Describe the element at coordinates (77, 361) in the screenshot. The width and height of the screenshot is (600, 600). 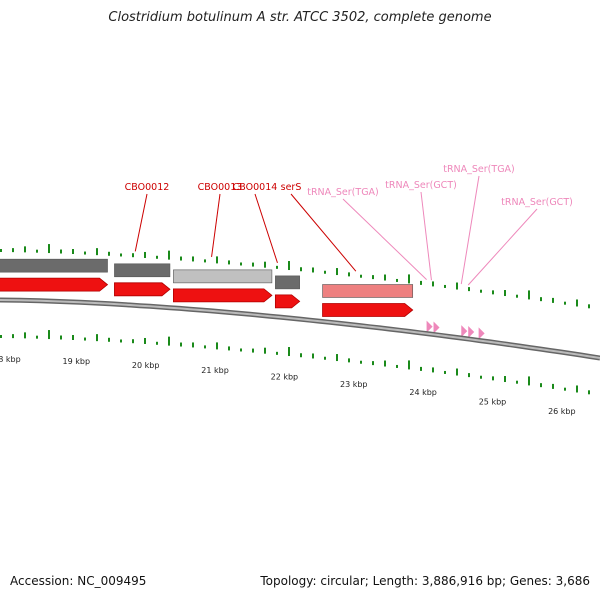
I see `kbp-label: 19 kbp` at that location.